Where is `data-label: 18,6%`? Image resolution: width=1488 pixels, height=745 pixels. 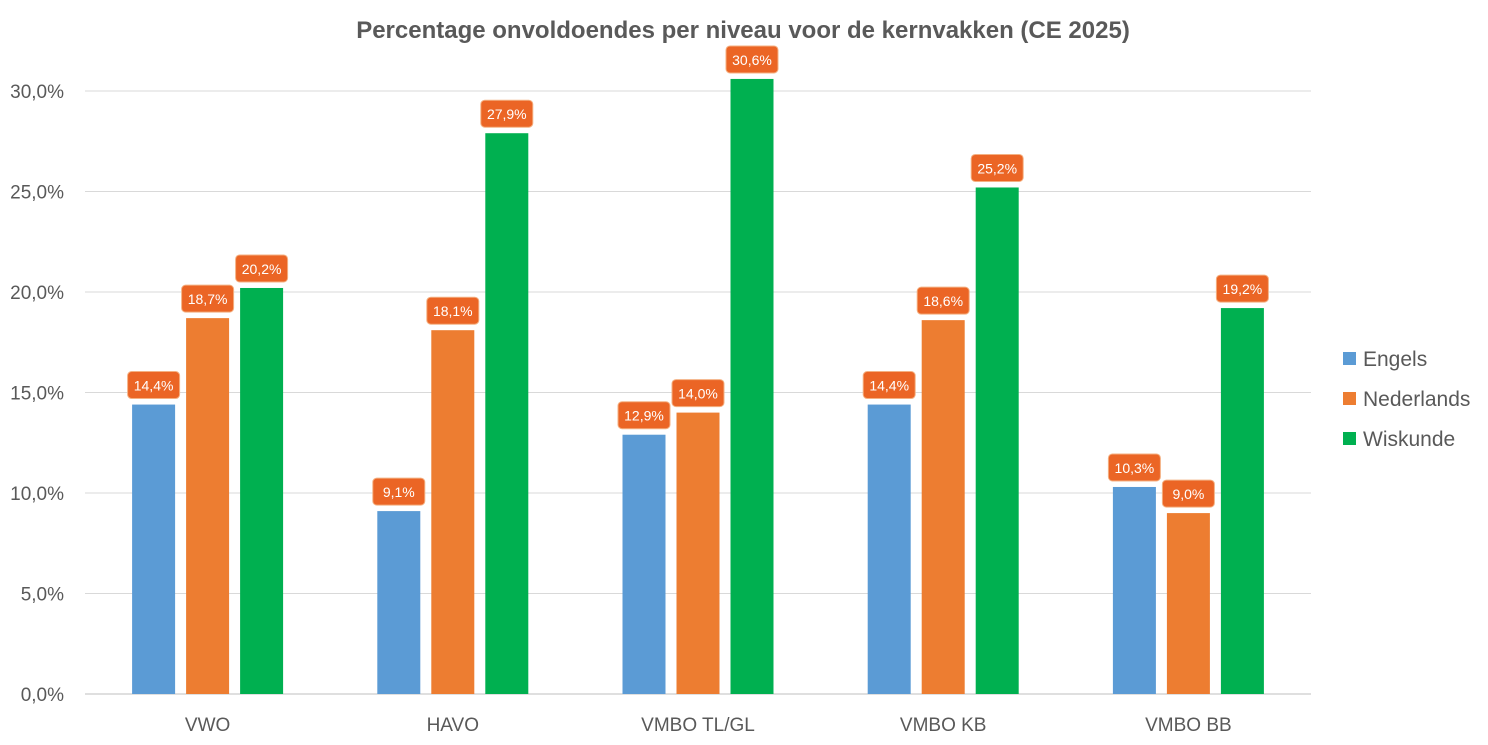 data-label: 18,6% is located at coordinates (943, 301).